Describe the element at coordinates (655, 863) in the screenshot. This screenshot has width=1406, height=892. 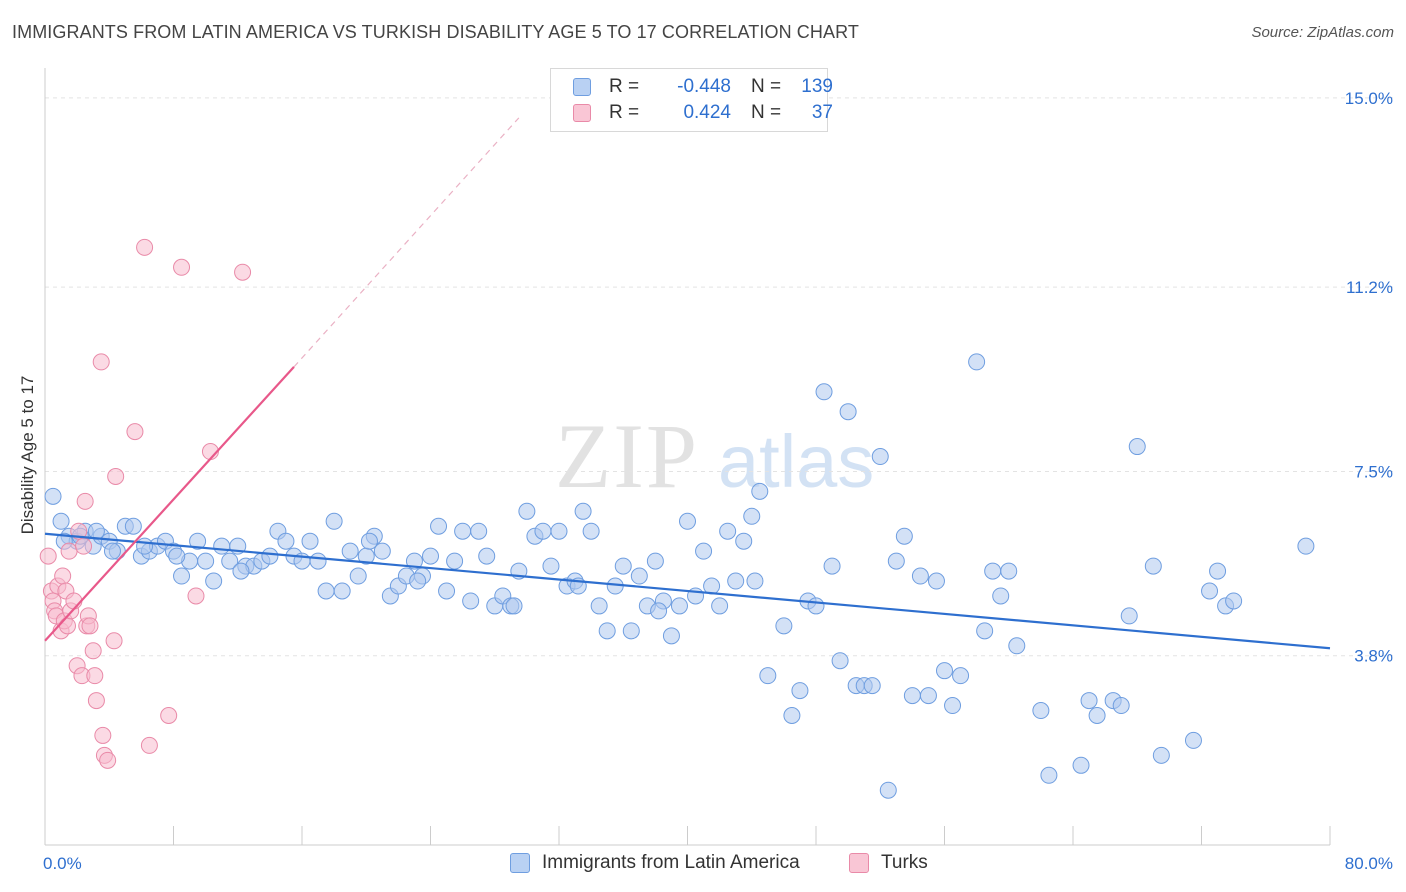
I see `legend-item-latin-america: Immigrants from Latin America` at that location.